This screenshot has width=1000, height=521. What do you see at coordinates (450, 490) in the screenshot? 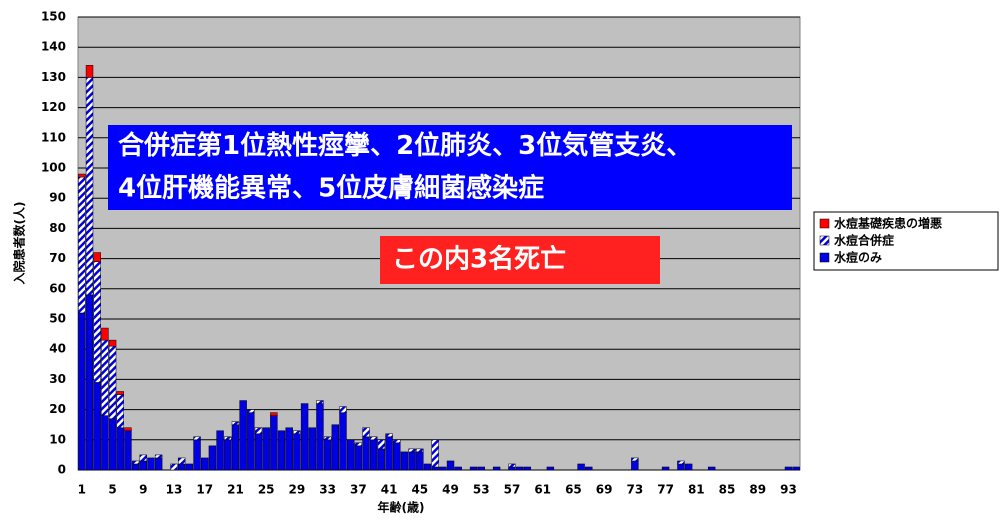
I see `x-tick-label: 49` at bounding box center [450, 490].